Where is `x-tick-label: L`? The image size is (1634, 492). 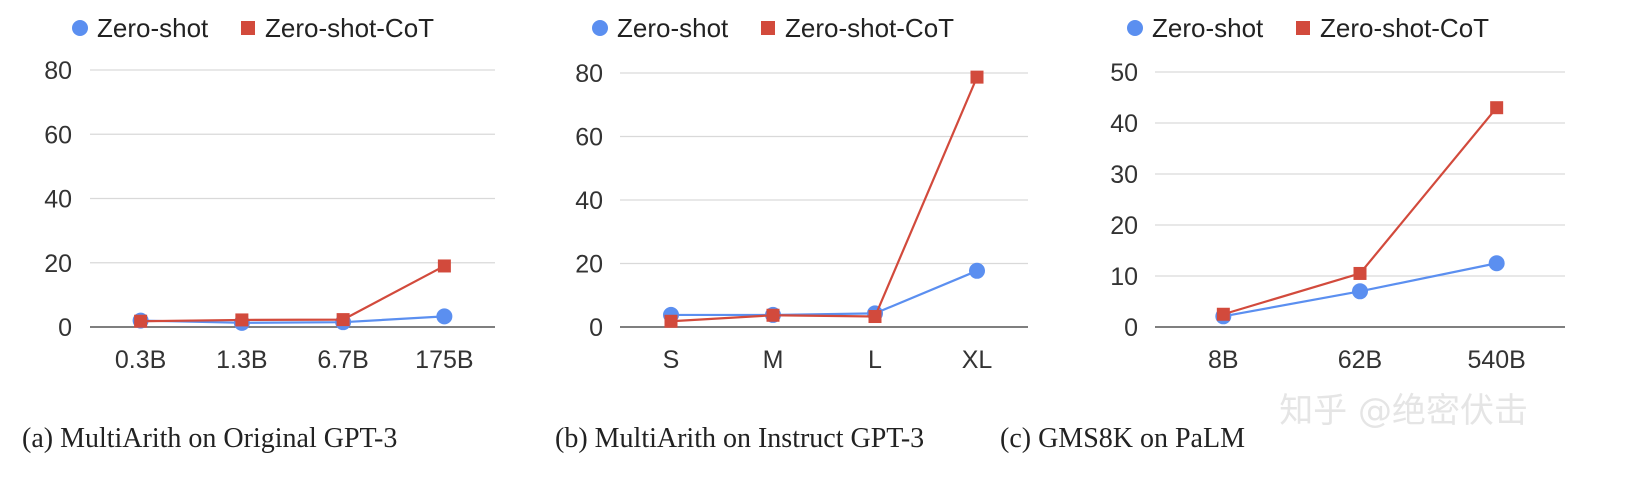
x-tick-label: L is located at coordinates (875, 360).